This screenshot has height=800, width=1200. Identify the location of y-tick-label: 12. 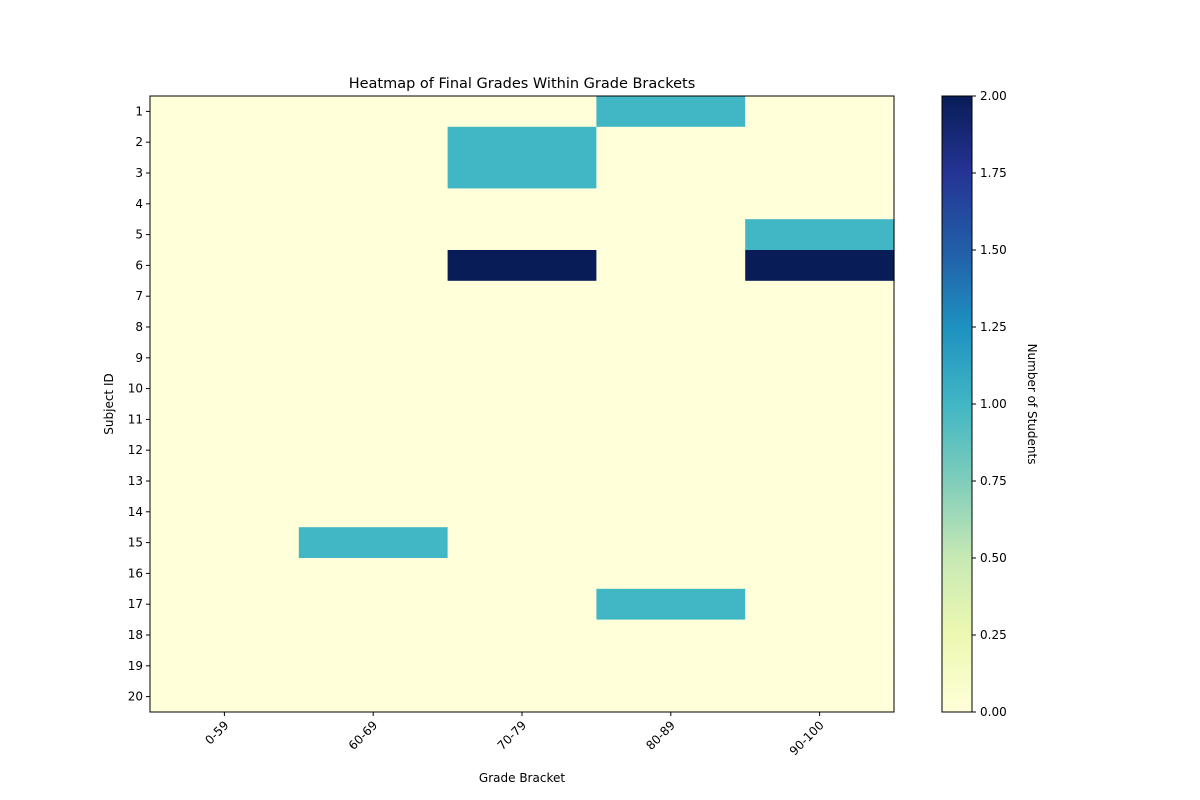
(135, 450).